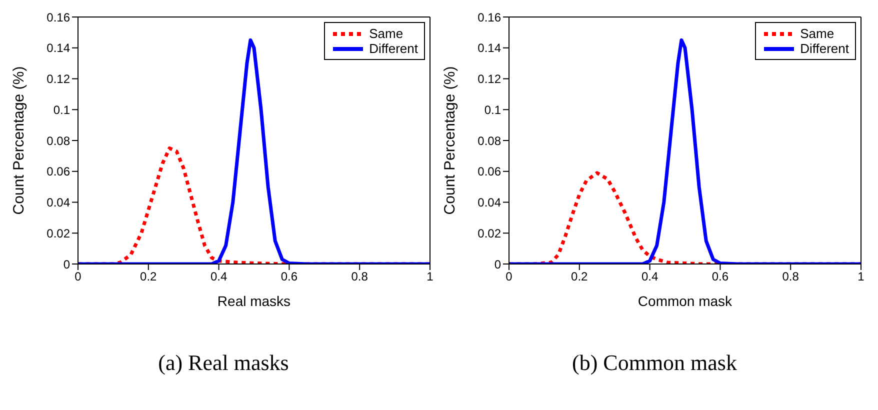 The height and width of the screenshot is (410, 878). I want to click on x-axis-title: Common mask, so click(686, 301).